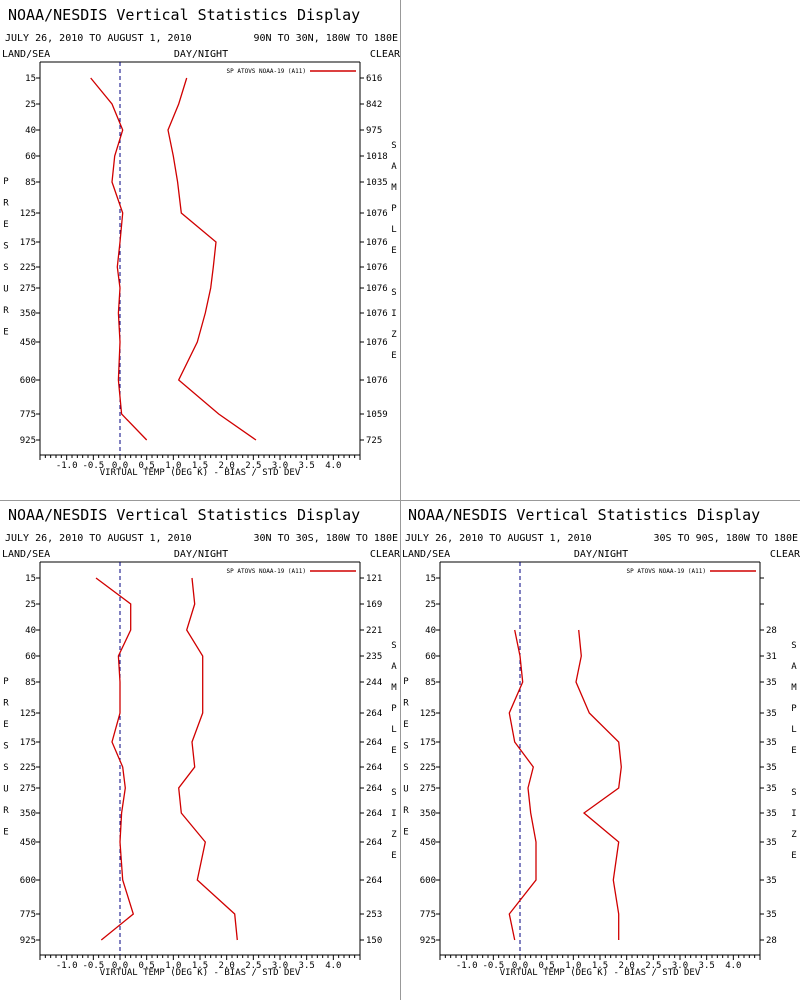 This screenshot has width=800, height=1000. What do you see at coordinates (405, 768) in the screenshot?
I see `y-axis-label-letter: S` at bounding box center [405, 768].